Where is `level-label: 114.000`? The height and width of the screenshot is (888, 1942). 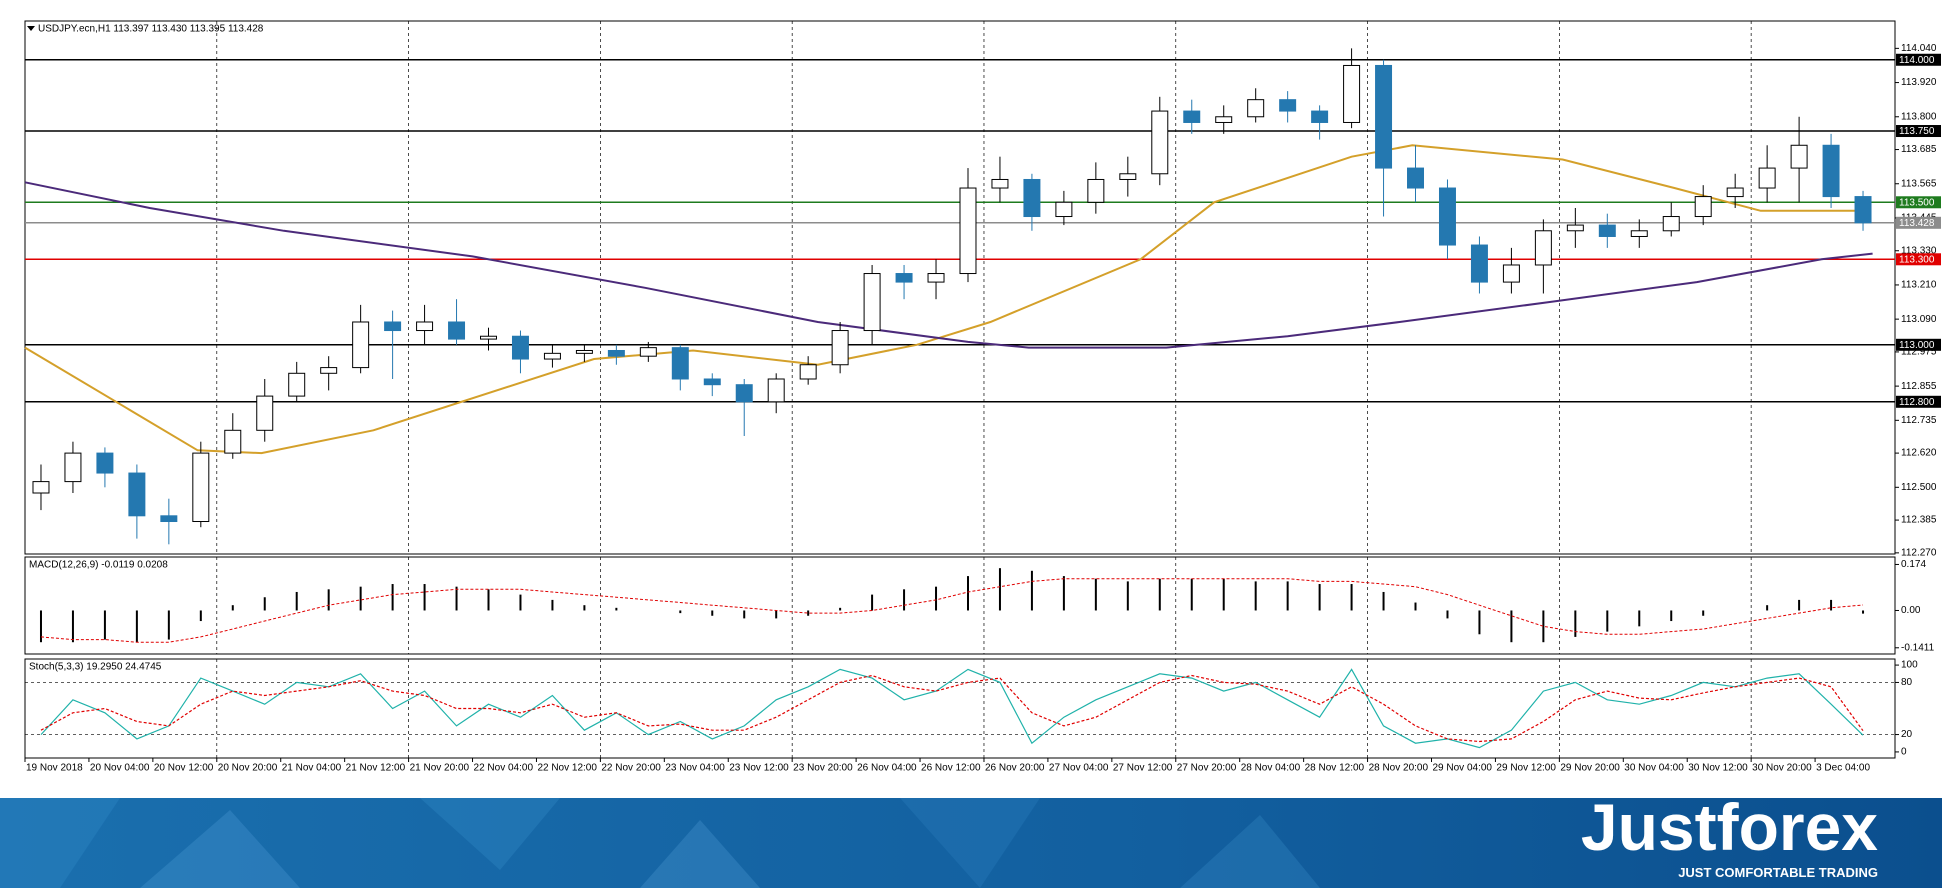 level-label: 114.000 is located at coordinates (1917, 60).